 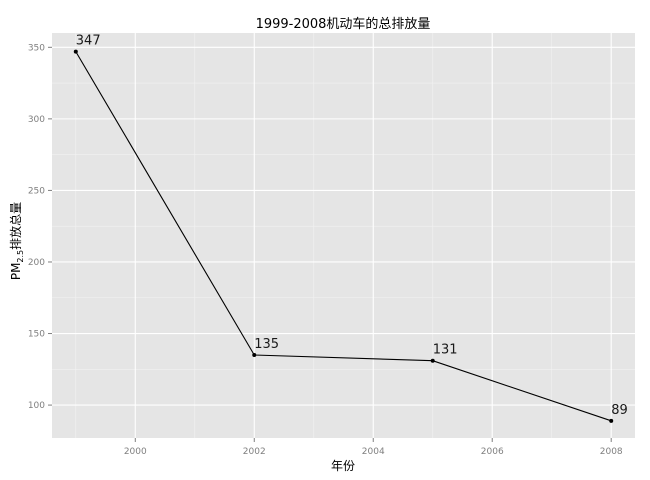 I want to click on data-label: 131, so click(x=445, y=350).